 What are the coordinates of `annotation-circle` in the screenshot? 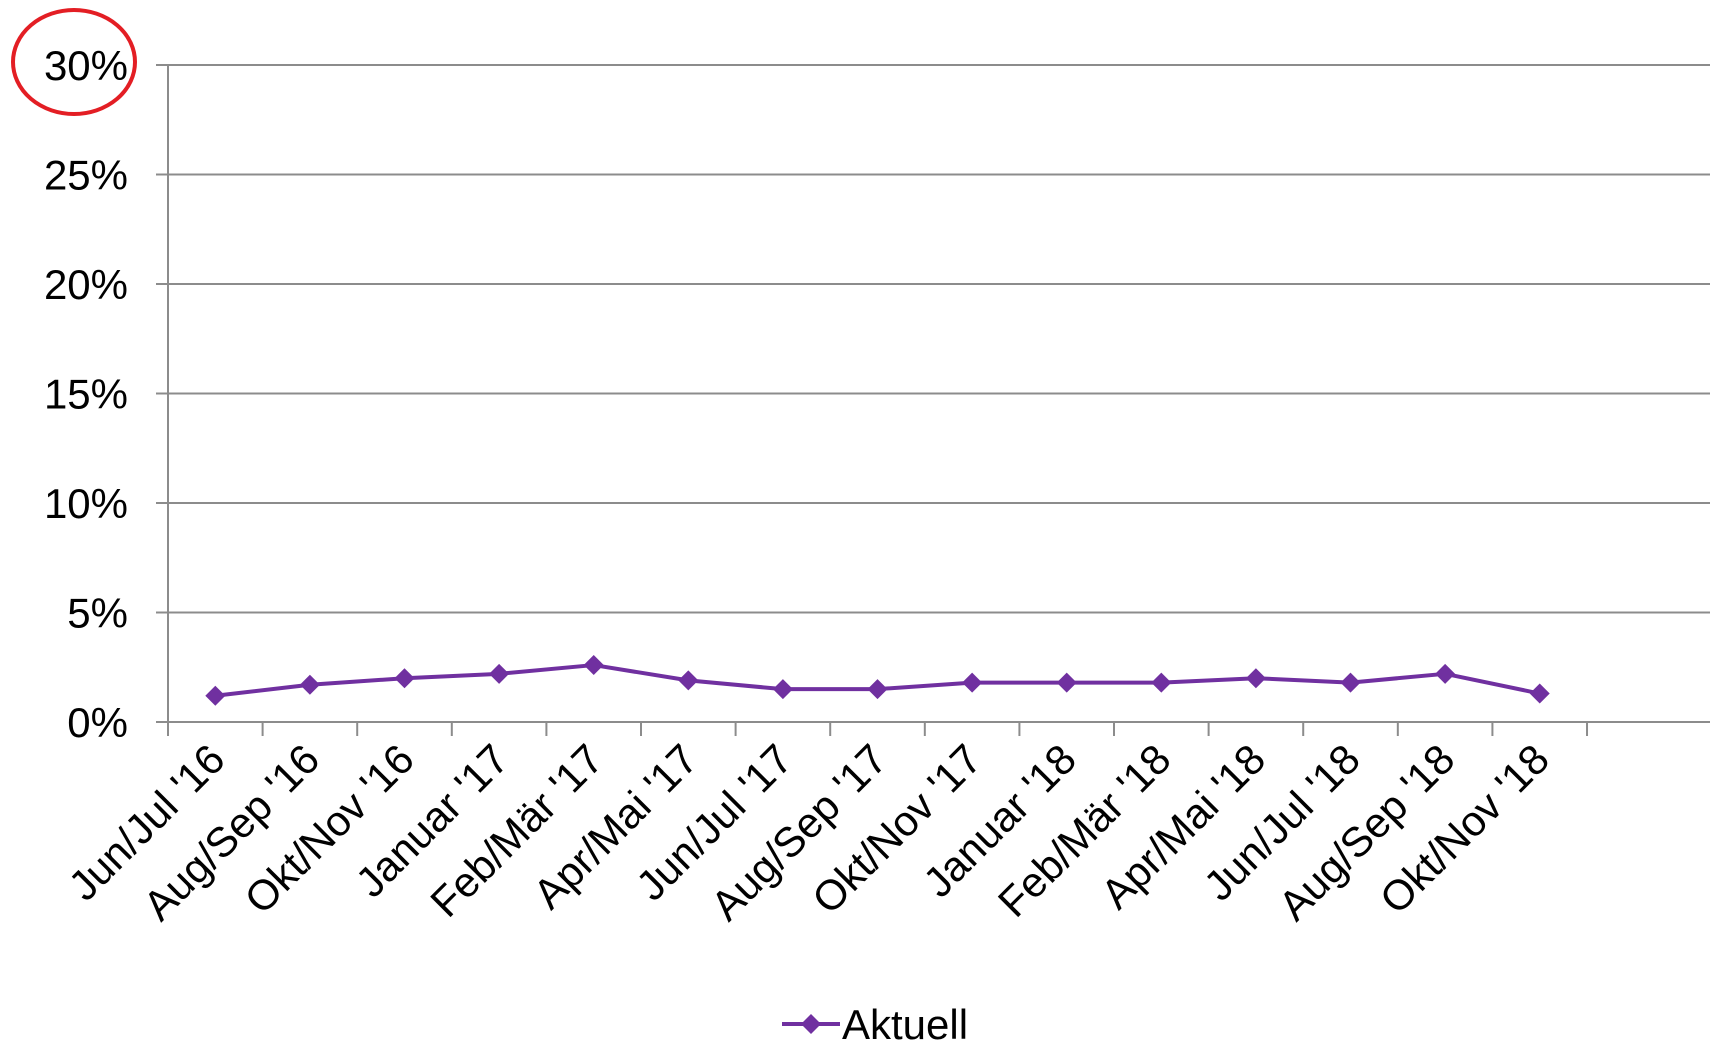 It's located at (74, 62).